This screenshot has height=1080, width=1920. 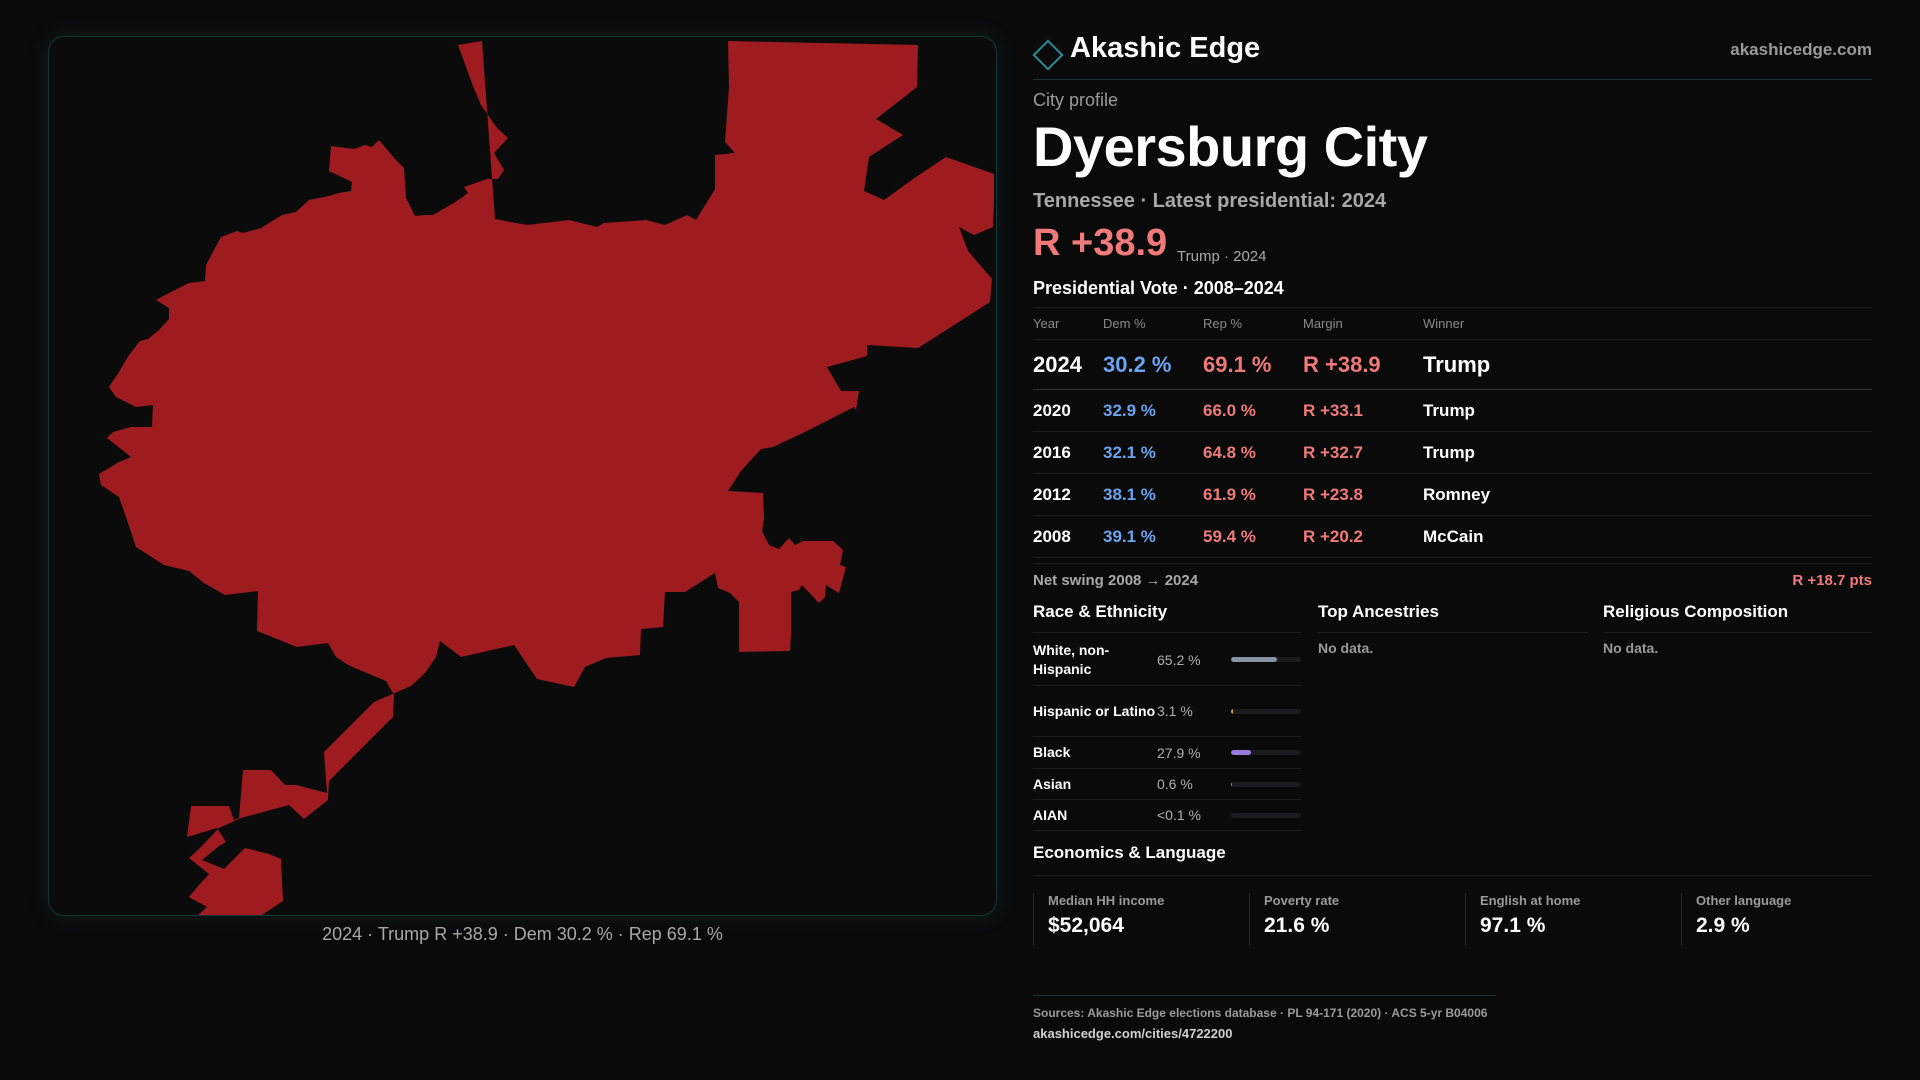 I want to click on race-name: Black, so click(x=1052, y=752).